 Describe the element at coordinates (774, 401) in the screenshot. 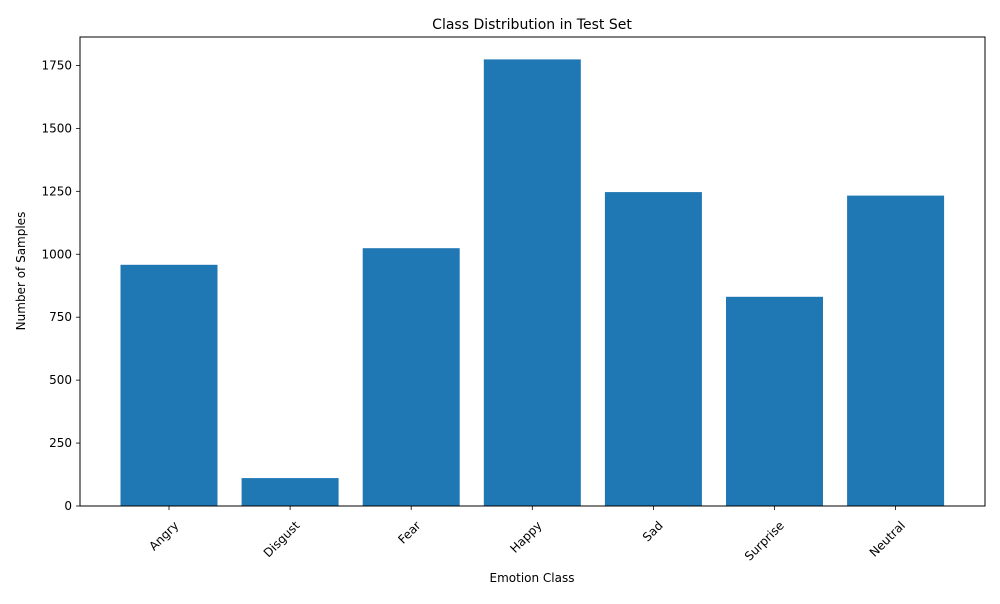

I see `bar-surprise` at that location.